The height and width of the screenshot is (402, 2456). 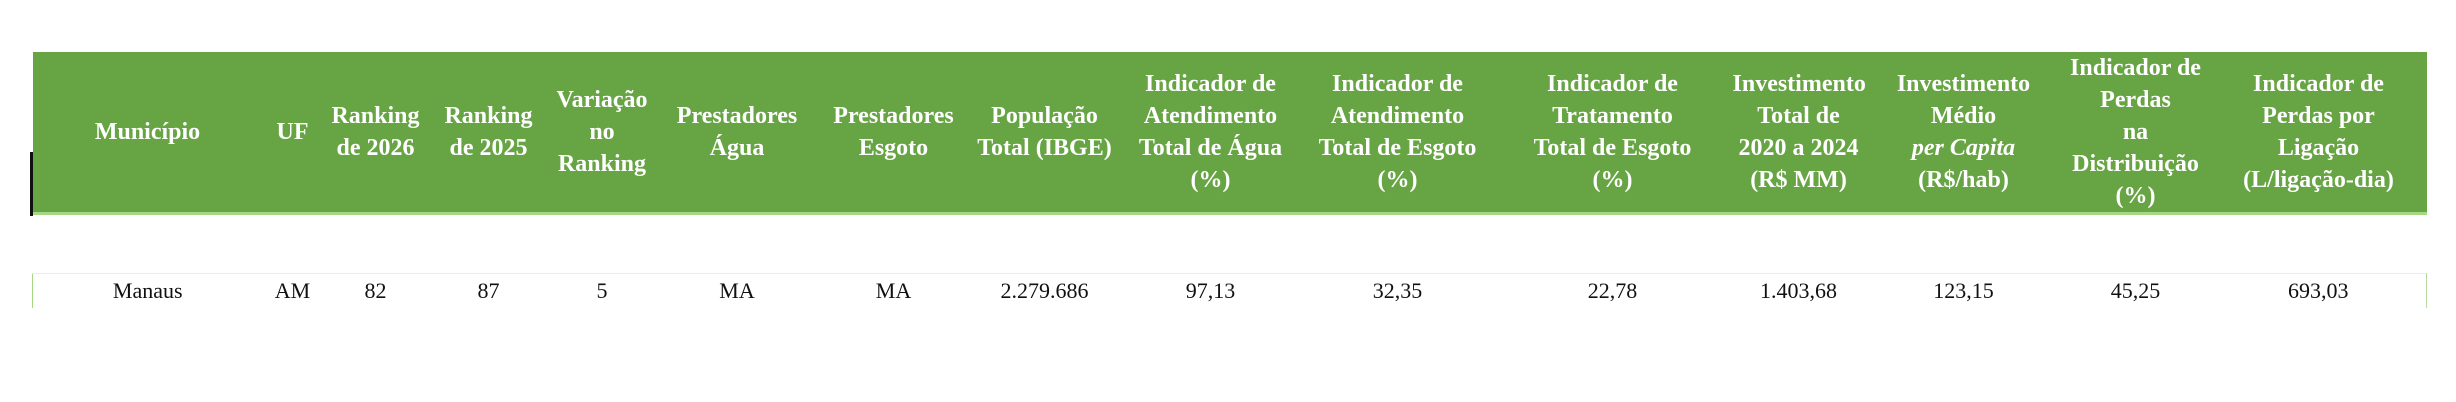 I want to click on spacer-cell, so click(x=1230, y=244).